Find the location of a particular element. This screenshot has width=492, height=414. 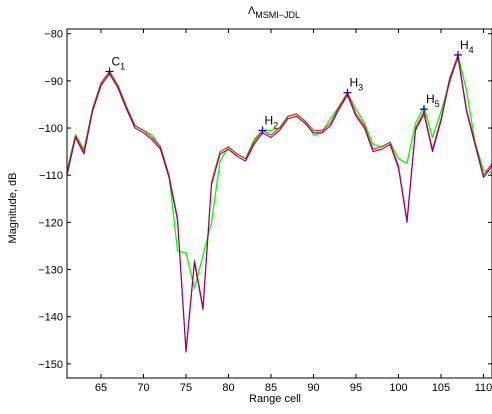

y-tick-label: −90 is located at coordinates (53, 82).